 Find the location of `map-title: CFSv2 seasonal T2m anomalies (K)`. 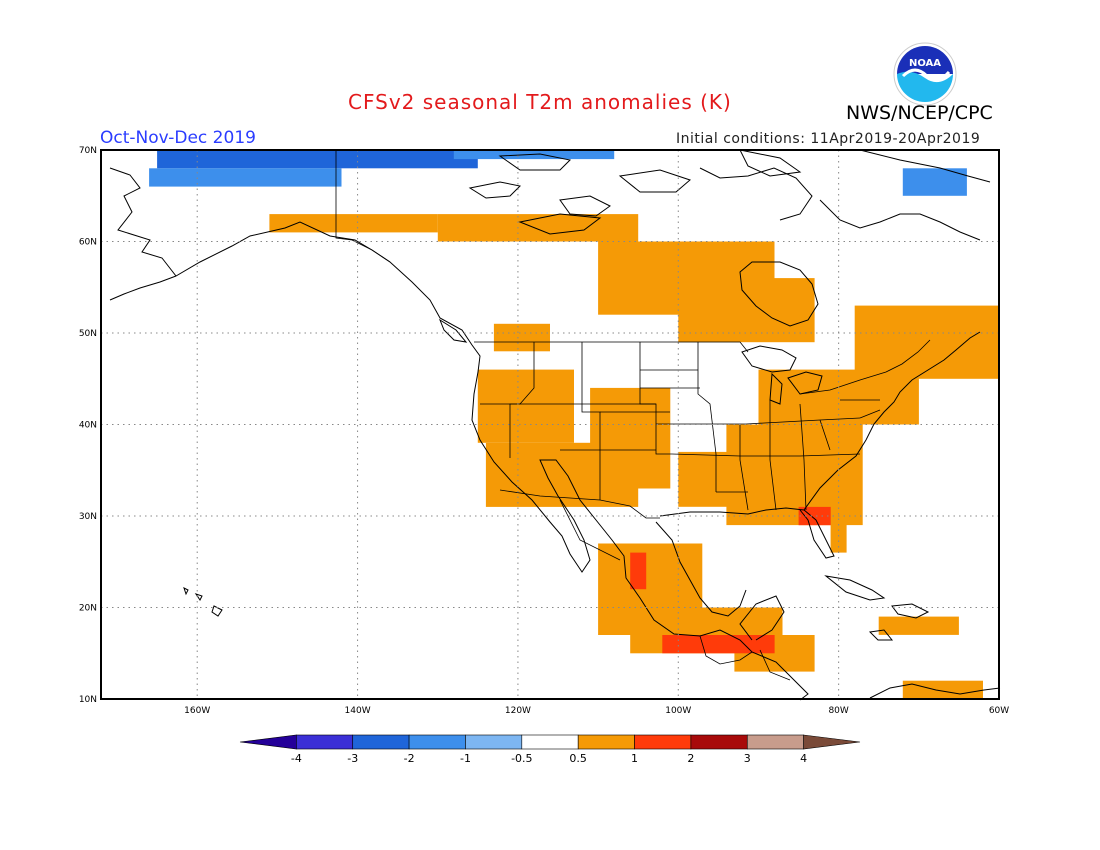

map-title: CFSv2 seasonal T2m anomalies (K) is located at coordinates (540, 102).